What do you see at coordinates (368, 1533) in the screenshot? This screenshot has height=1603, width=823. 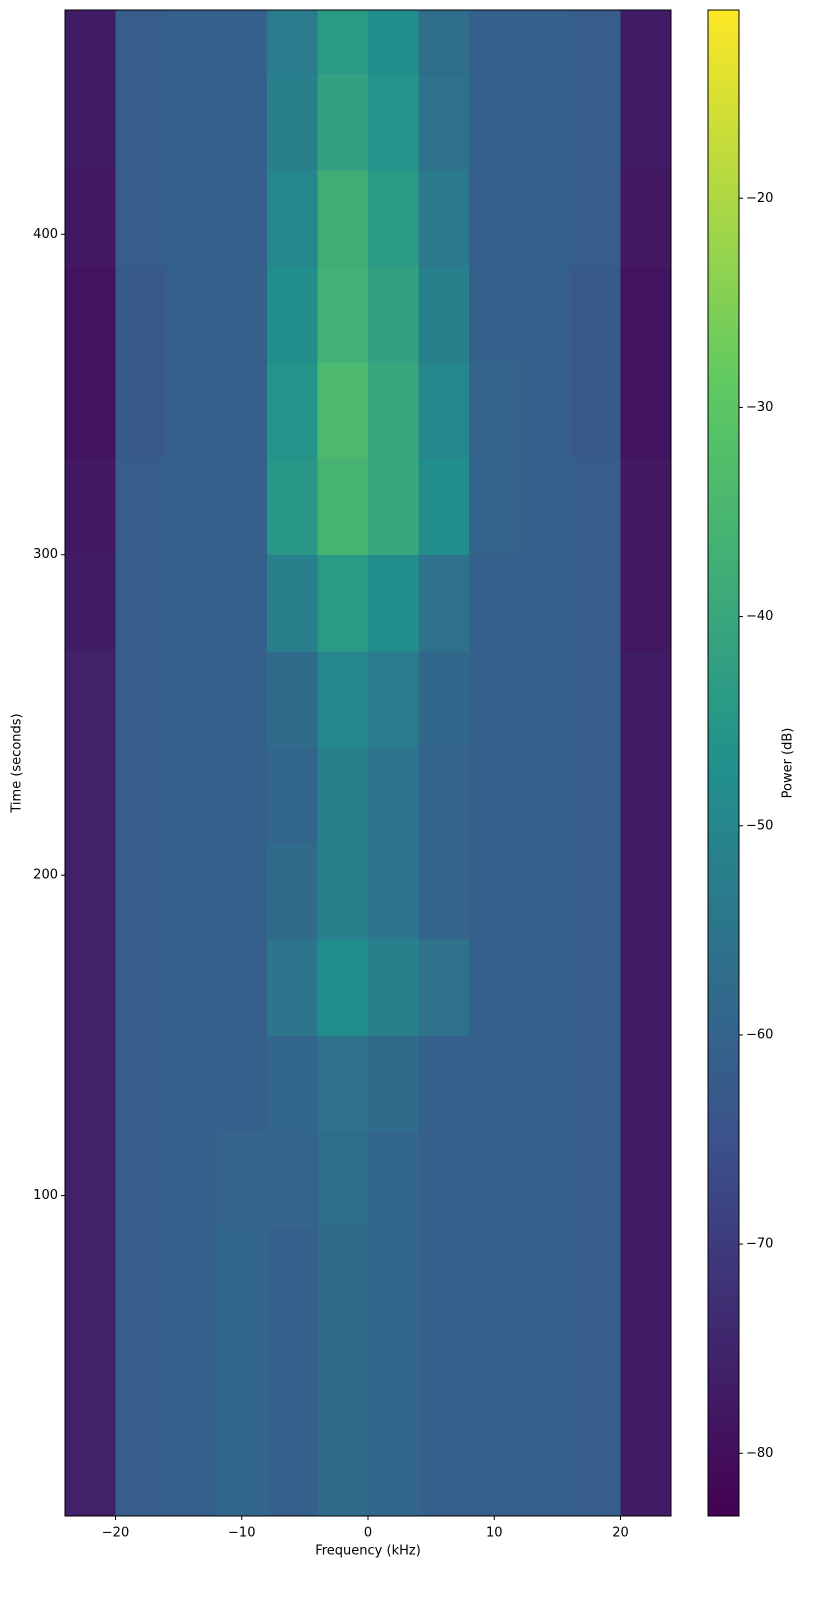 I see `x-tick-label: 0` at bounding box center [368, 1533].